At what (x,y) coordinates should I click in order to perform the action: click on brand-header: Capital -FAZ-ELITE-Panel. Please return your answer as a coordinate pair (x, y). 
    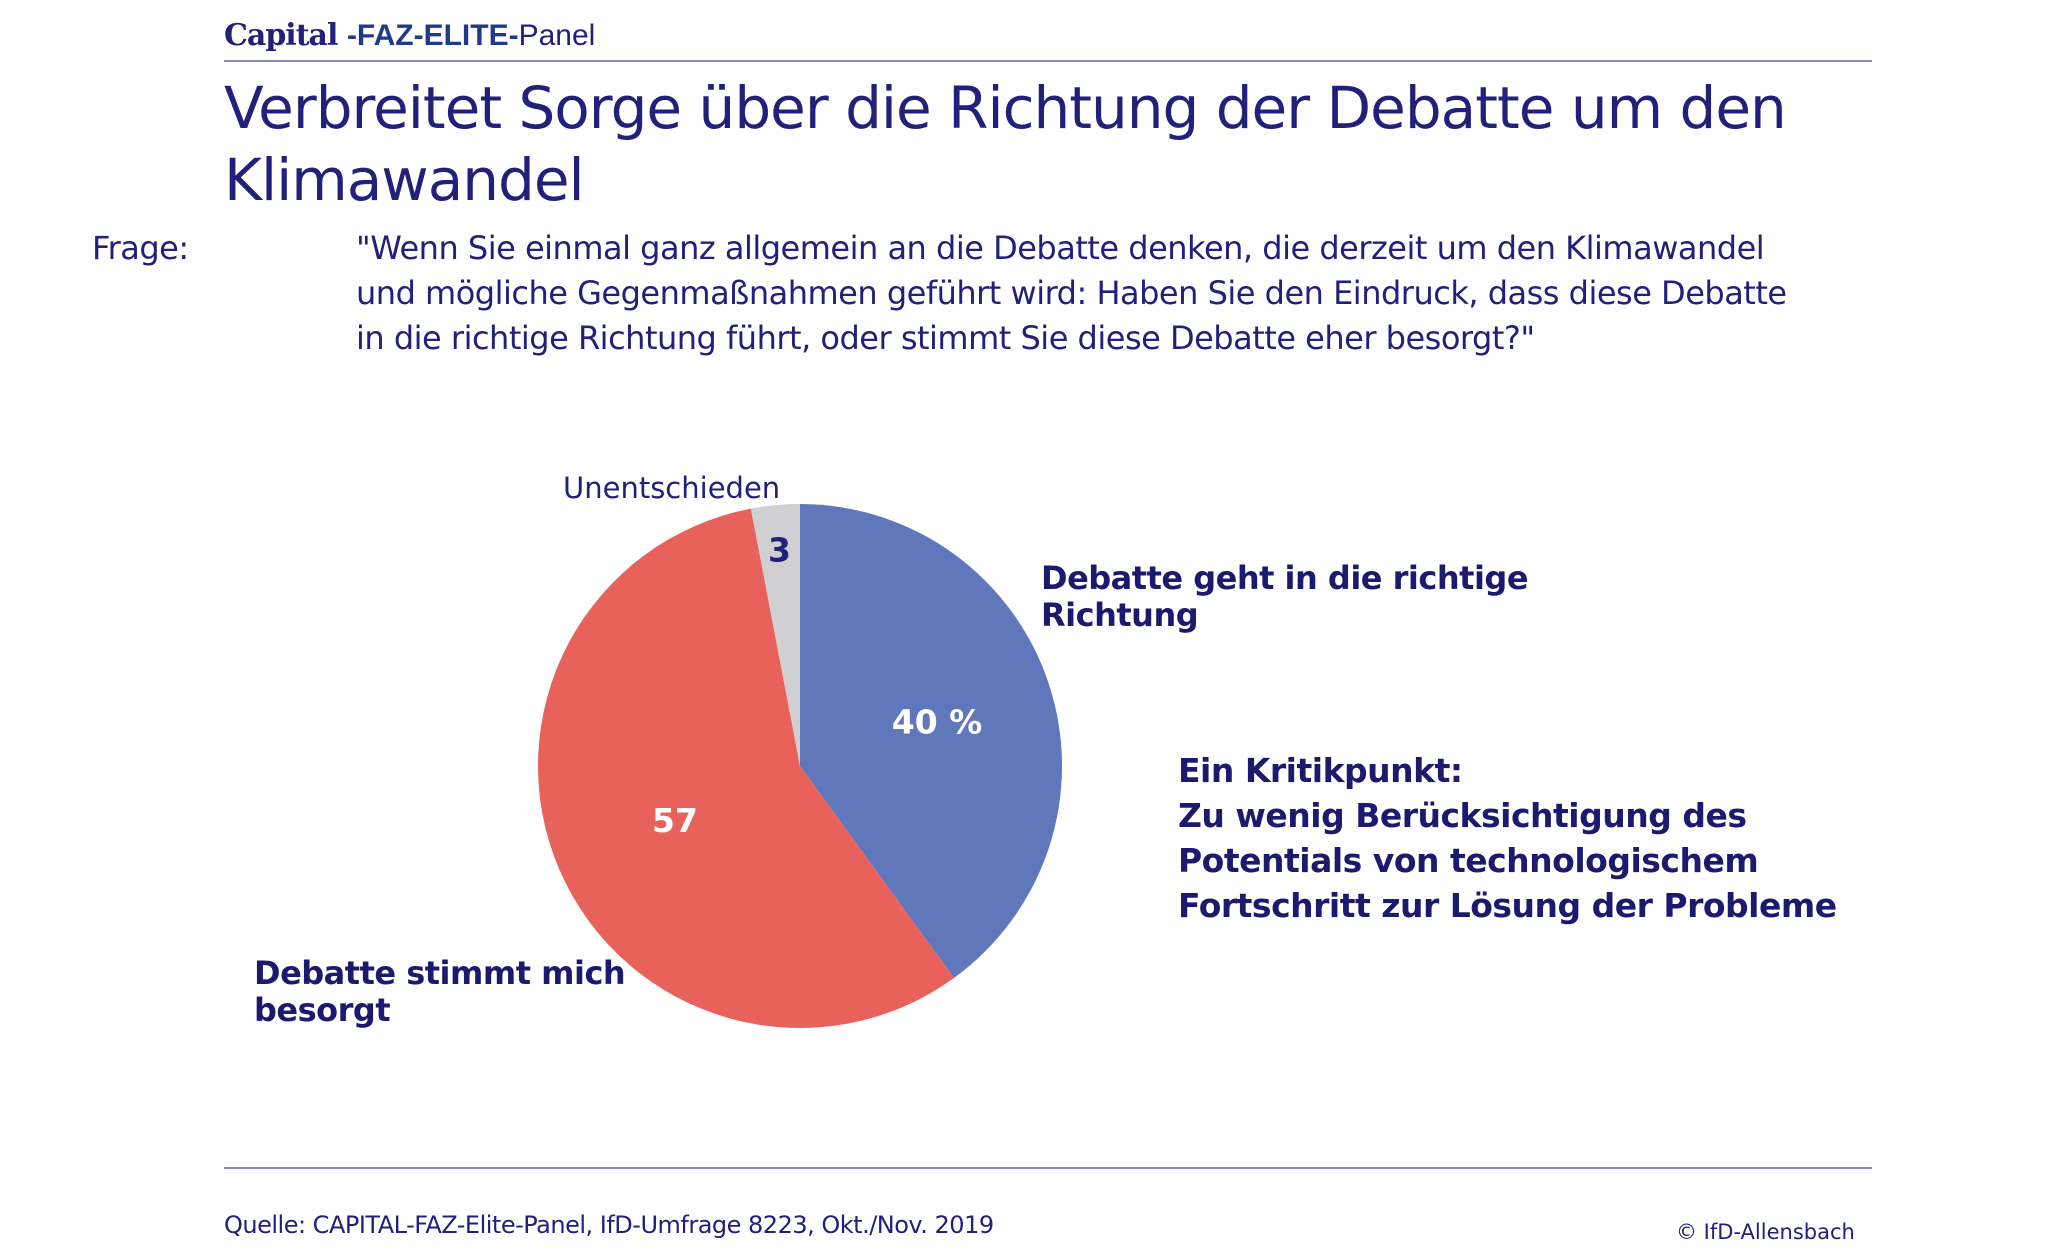
    Looking at the image, I should click on (409, 36).